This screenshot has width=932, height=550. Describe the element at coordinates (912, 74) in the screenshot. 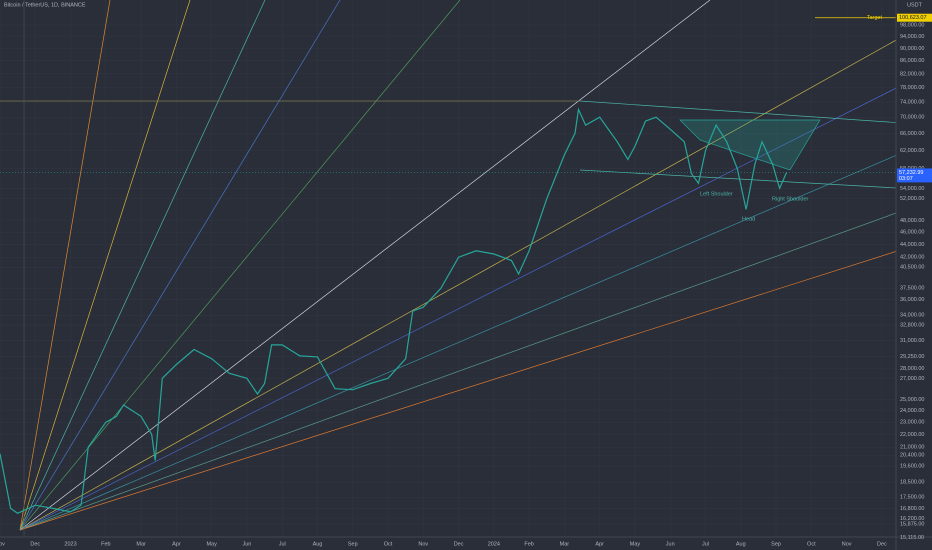

I see `y-tick-label: 82,000.00` at that location.